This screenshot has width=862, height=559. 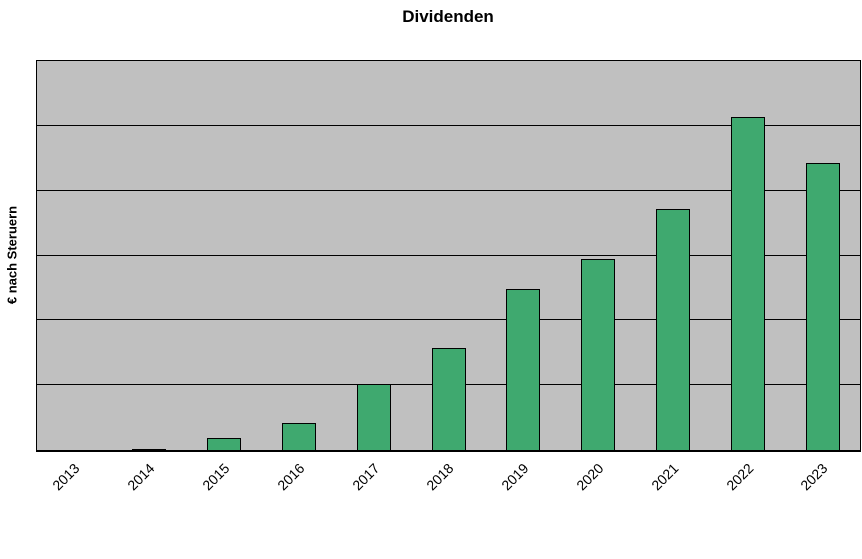 What do you see at coordinates (12, 255) in the screenshot?
I see `y-axis-label: € nach Steruern` at bounding box center [12, 255].